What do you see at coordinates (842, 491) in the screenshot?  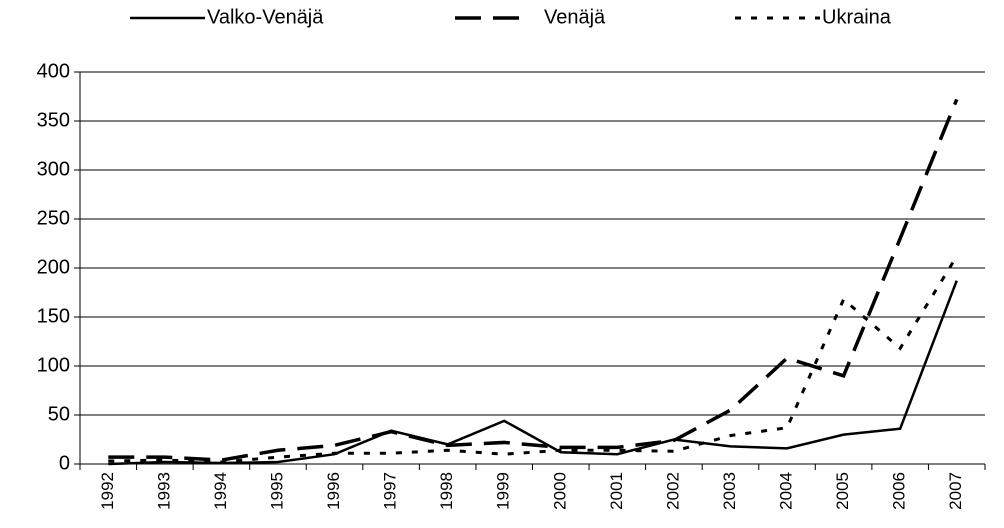 I see `x-tick-label: 2005` at bounding box center [842, 491].